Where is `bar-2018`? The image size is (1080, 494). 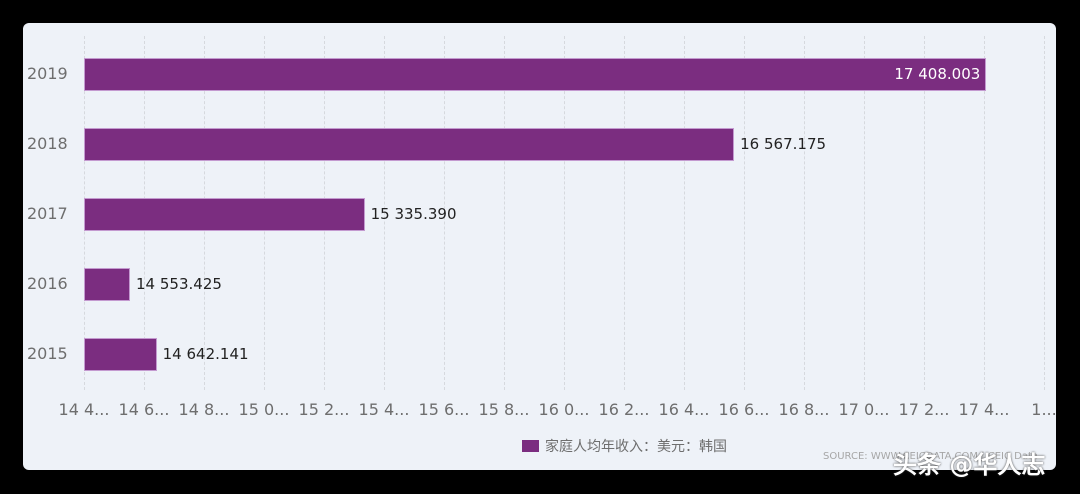
bar-2018 is located at coordinates (409, 144).